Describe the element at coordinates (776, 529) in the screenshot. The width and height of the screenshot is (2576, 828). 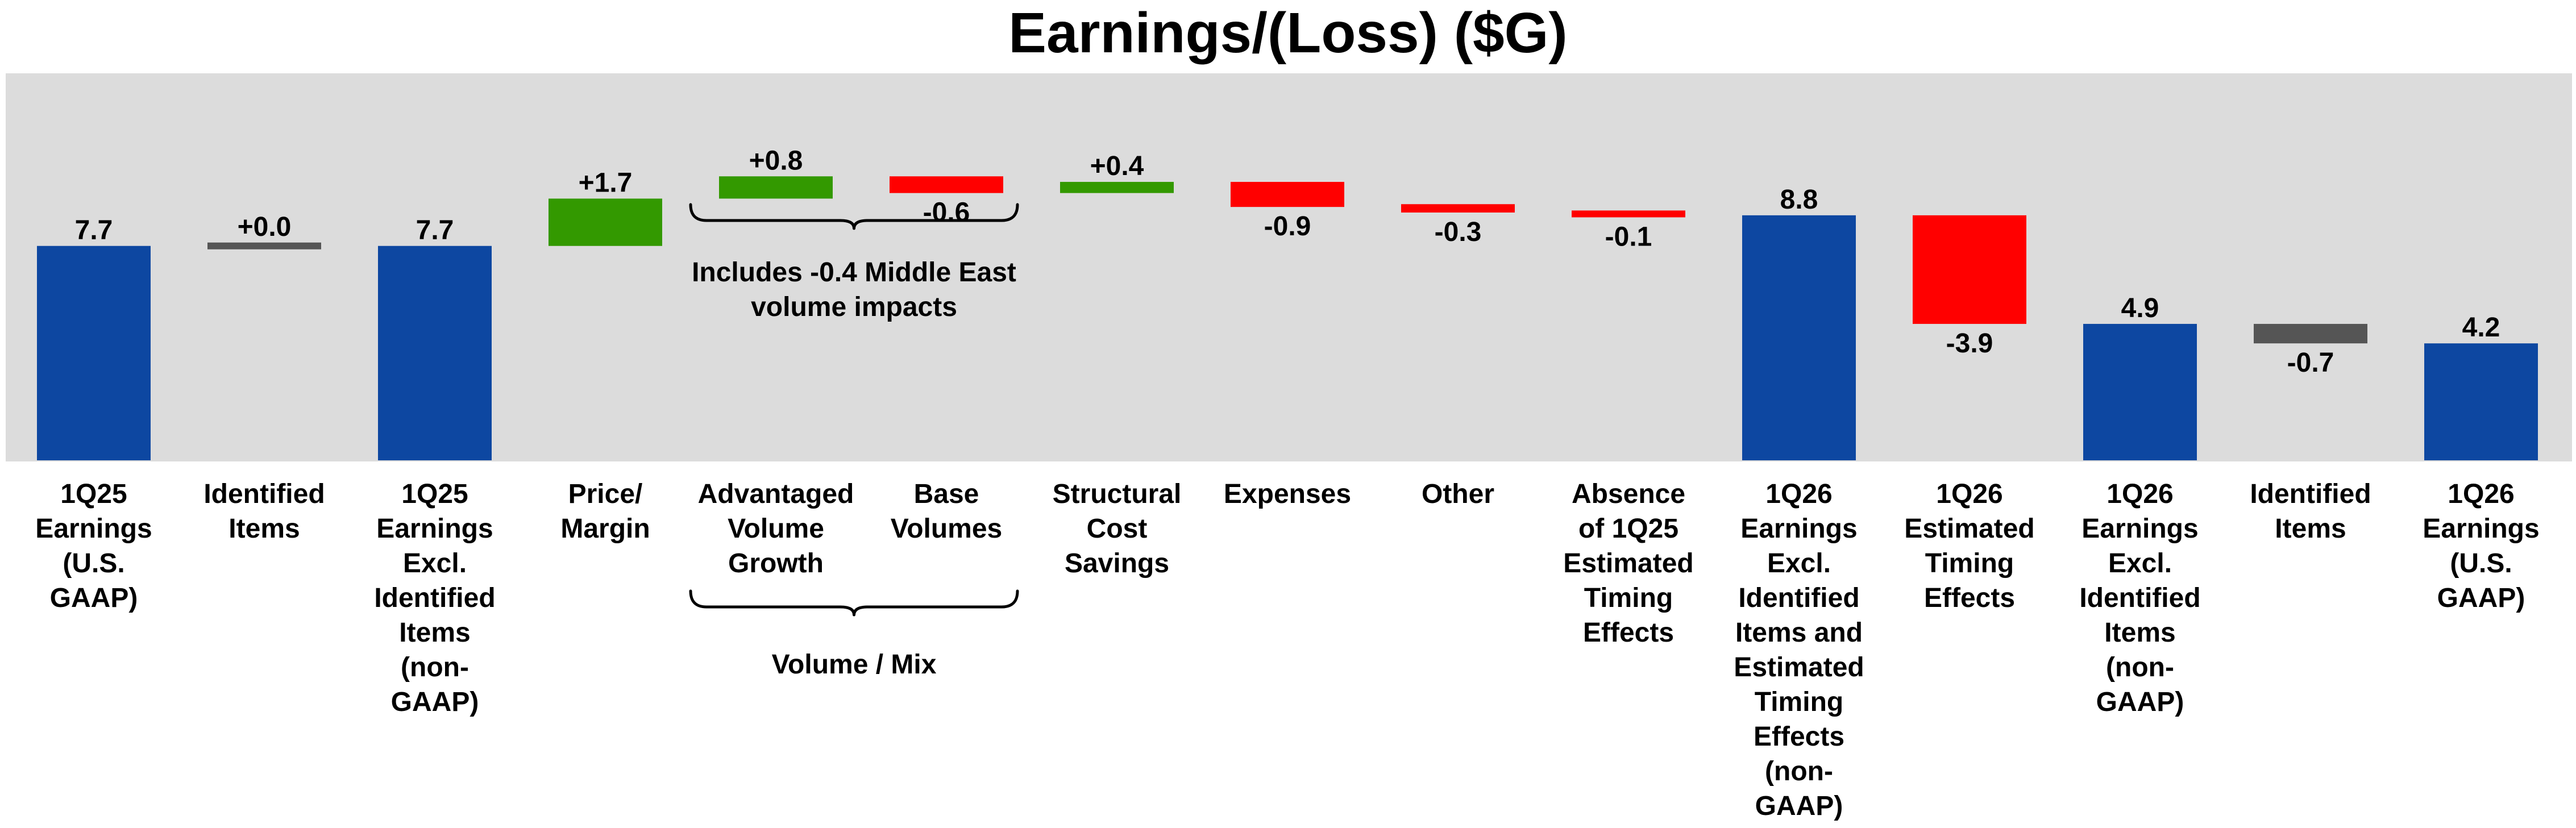
I see `category-label-4: Advantaged Volume Growth` at that location.